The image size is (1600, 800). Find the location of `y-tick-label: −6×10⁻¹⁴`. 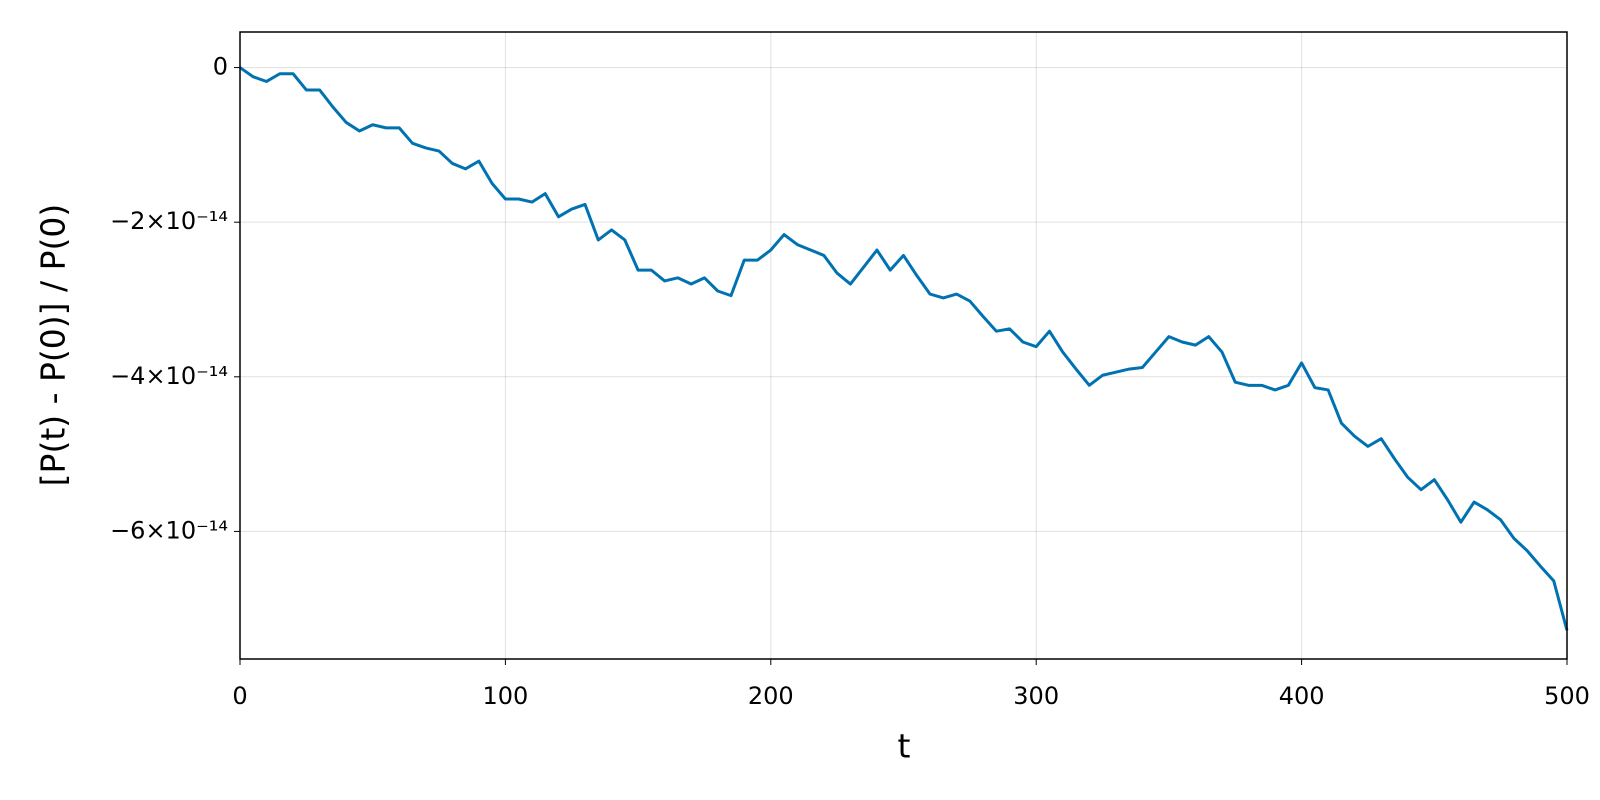

y-tick-label: −6×10⁻¹⁴ is located at coordinates (169, 530).